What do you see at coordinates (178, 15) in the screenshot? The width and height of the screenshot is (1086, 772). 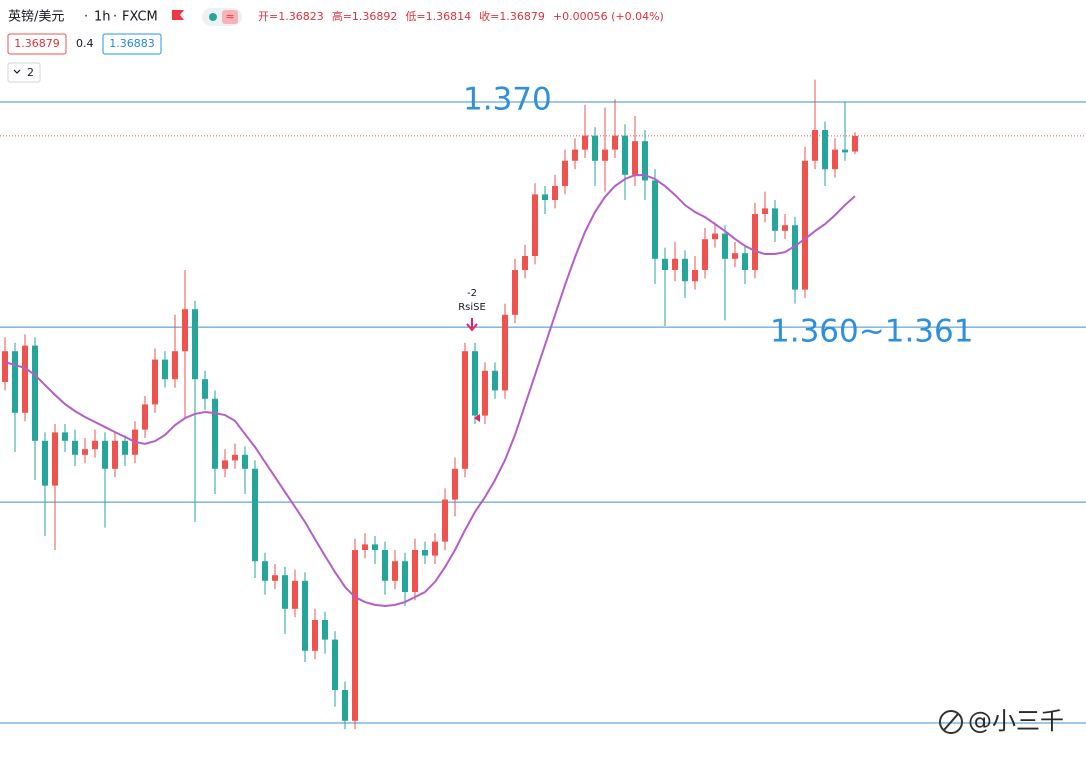 I see `flag-icon` at bounding box center [178, 15].